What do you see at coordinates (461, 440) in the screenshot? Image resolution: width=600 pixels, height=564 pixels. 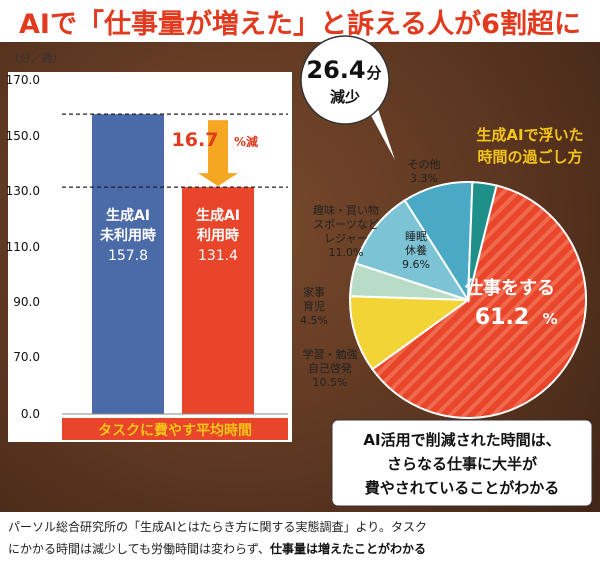 I see `callout-line1: AI活用で削減された時間は、` at bounding box center [461, 440].